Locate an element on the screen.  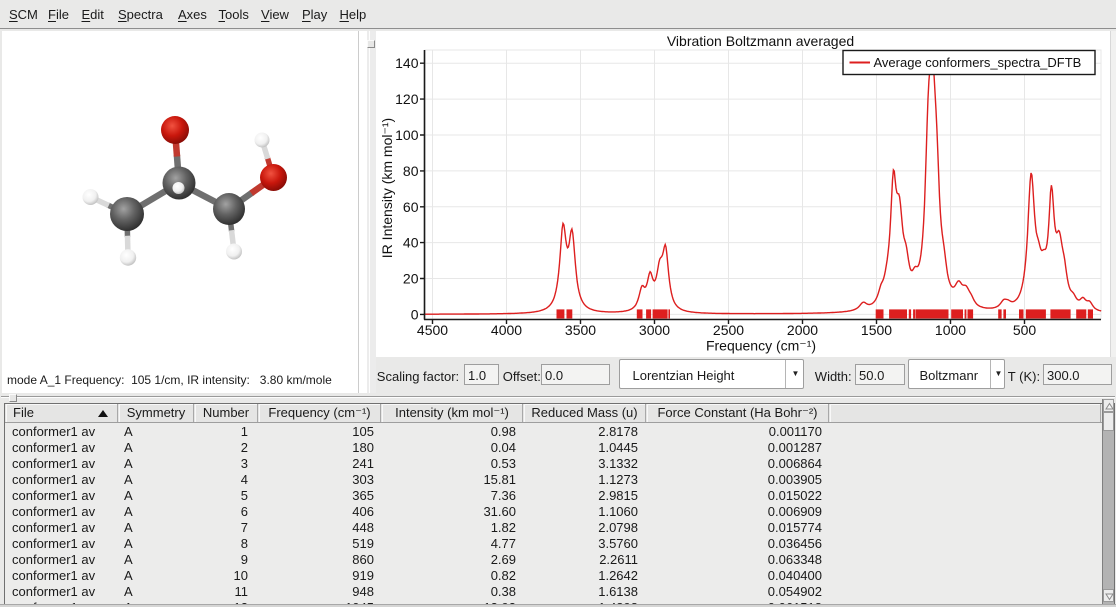
svg-text: 3500 is located at coordinates (580, 330).